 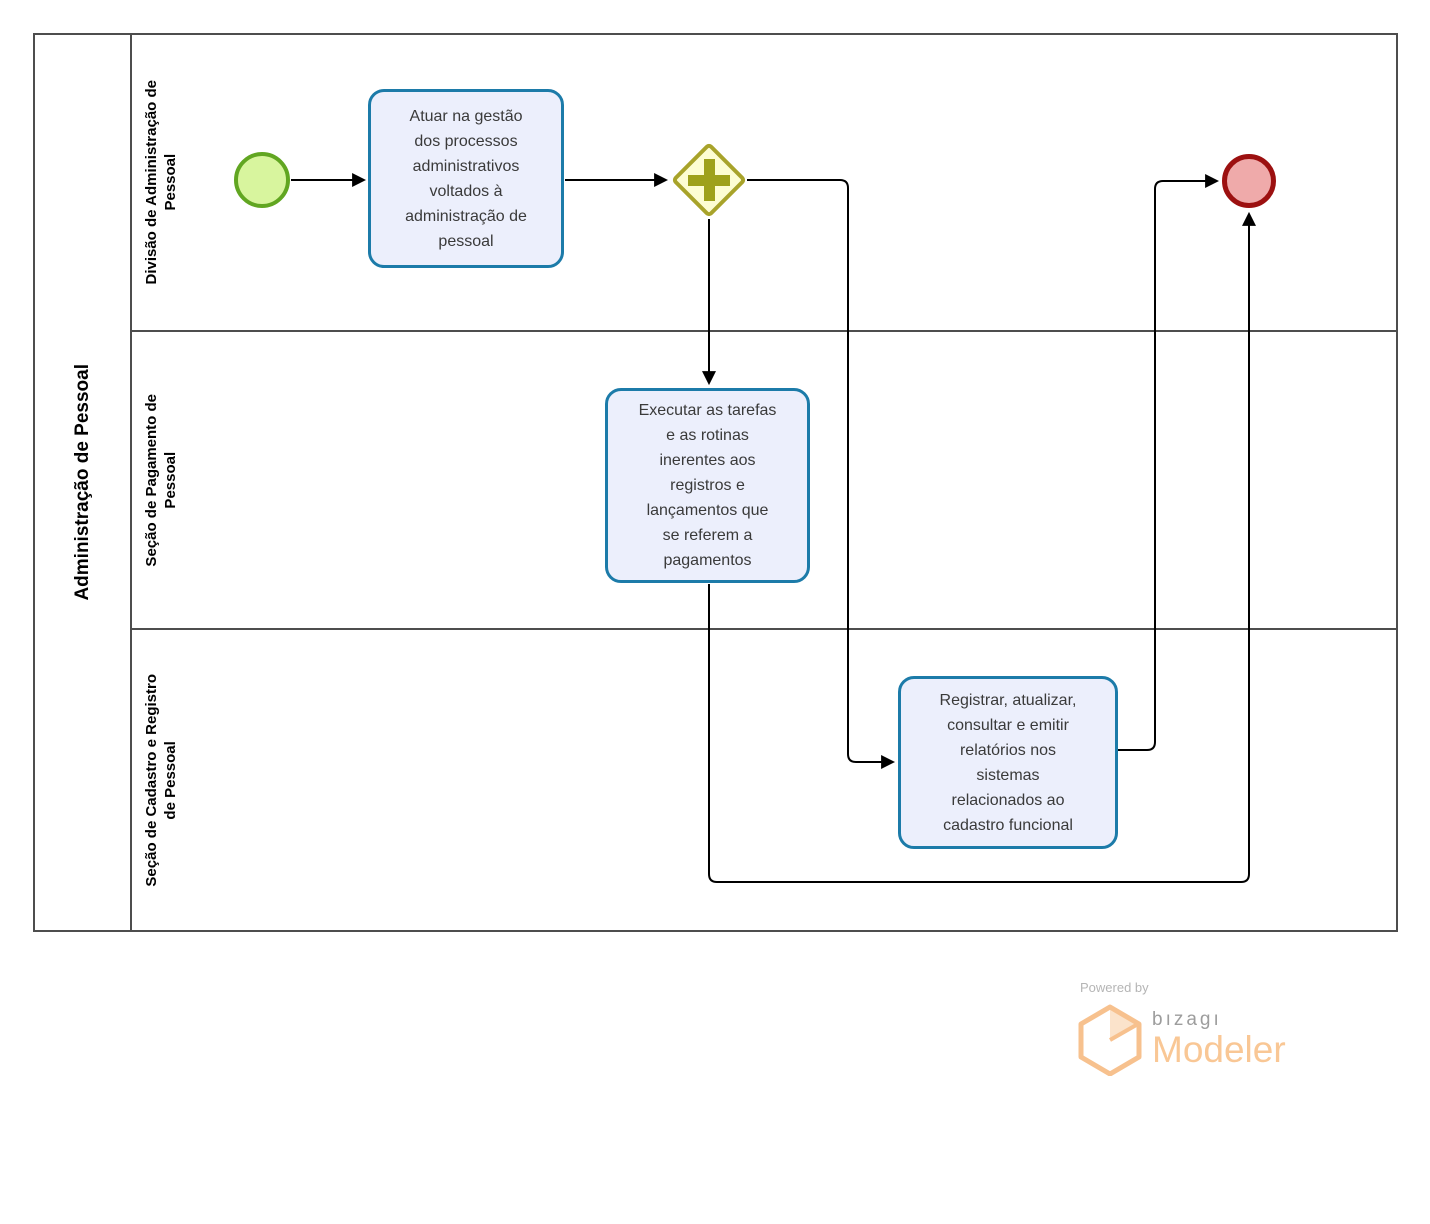 I want to click on lane-title: Seção de Cadastro e Registro de Pessoal, so click(x=161, y=780).